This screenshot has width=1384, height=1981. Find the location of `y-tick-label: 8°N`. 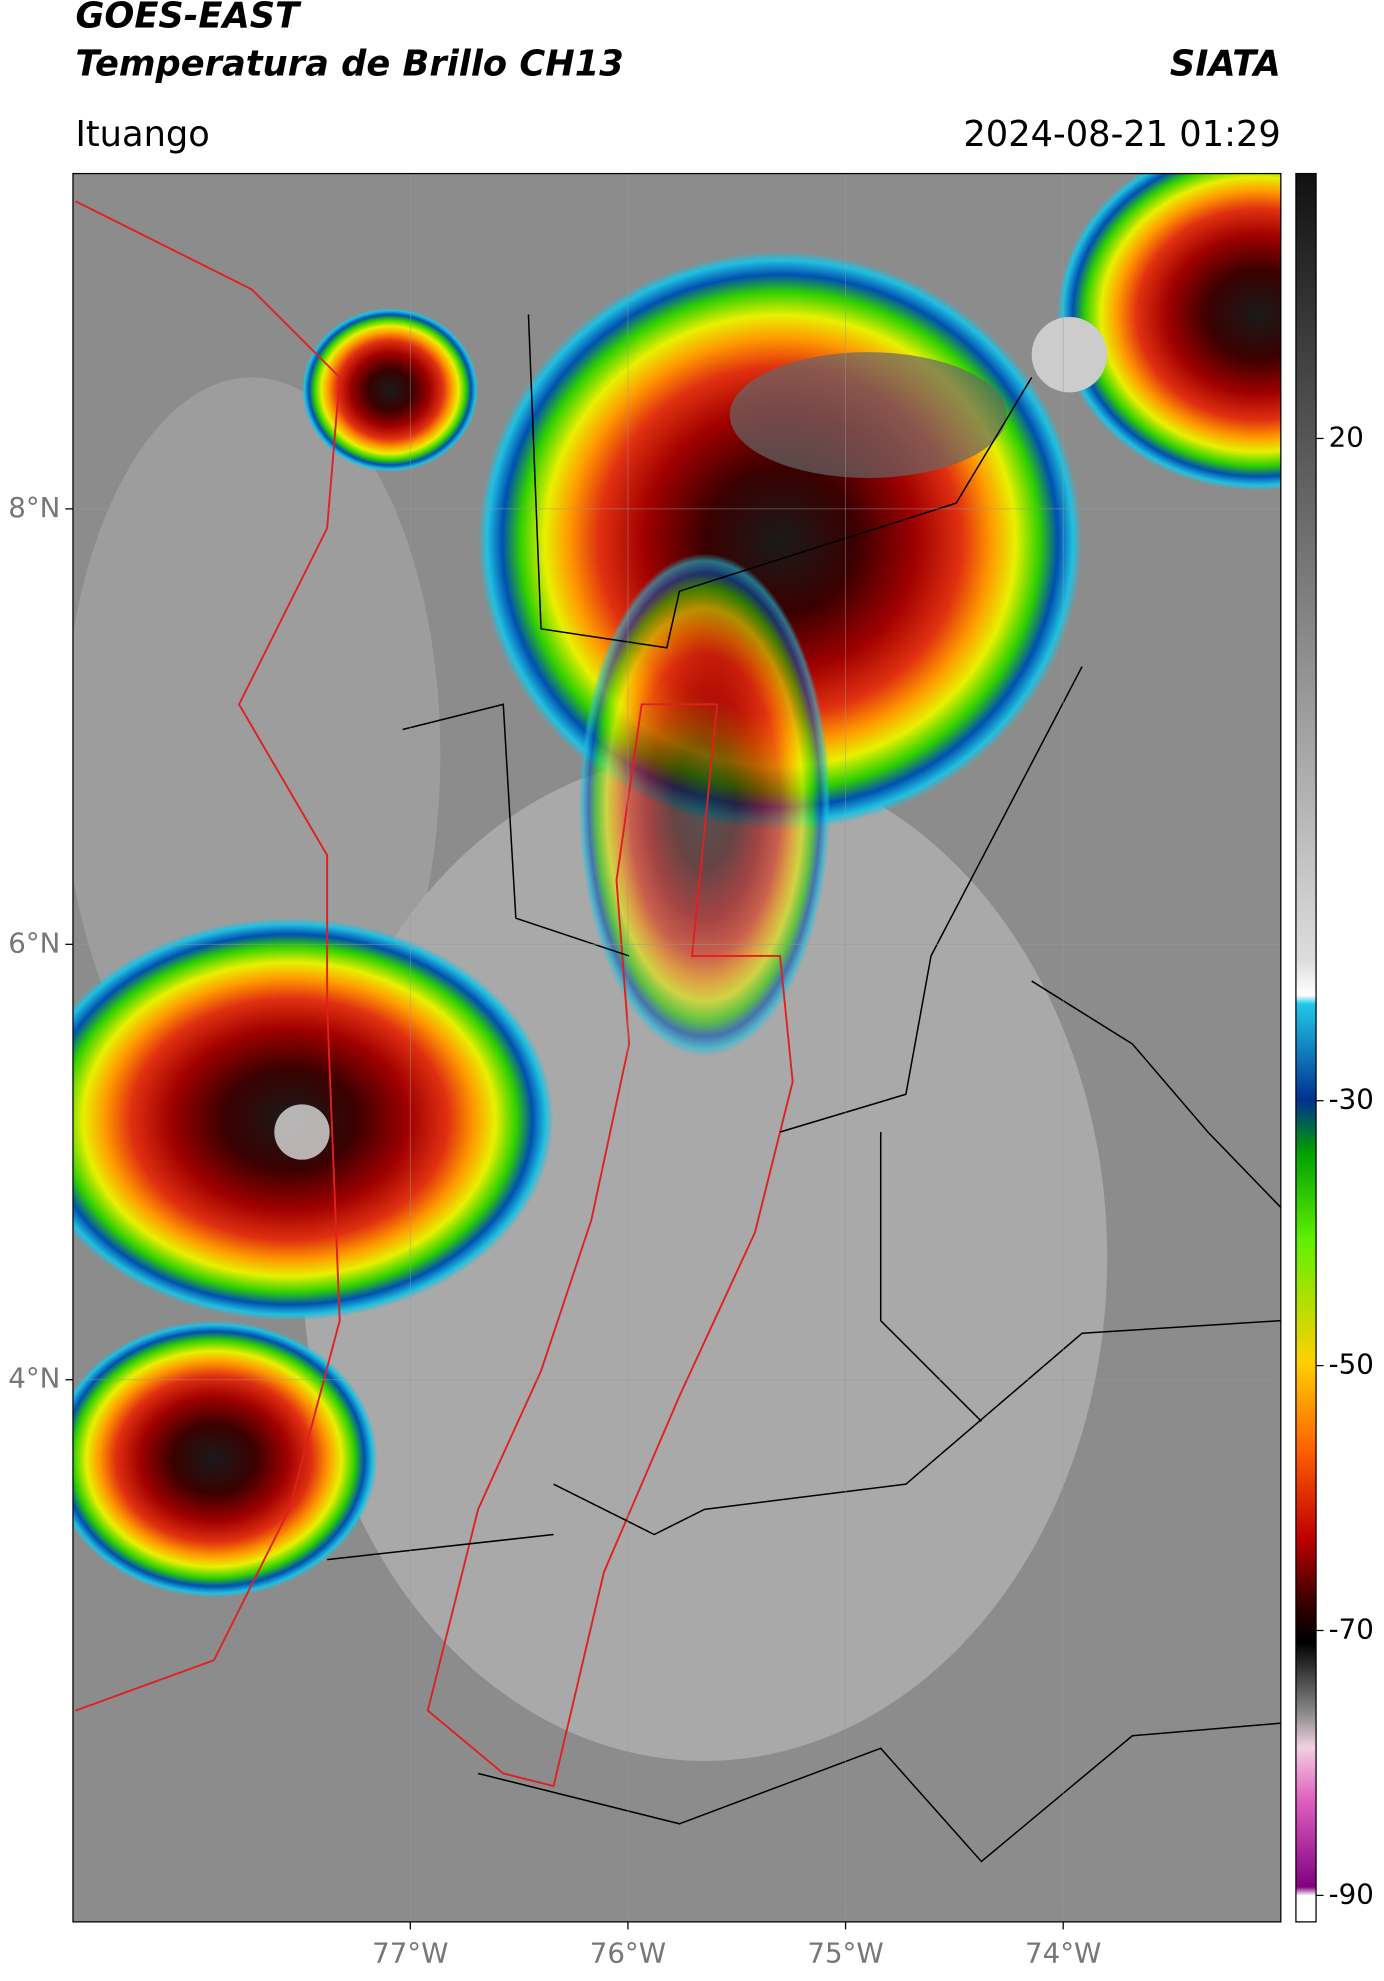

y-tick-label: 8°N is located at coordinates (34, 507).